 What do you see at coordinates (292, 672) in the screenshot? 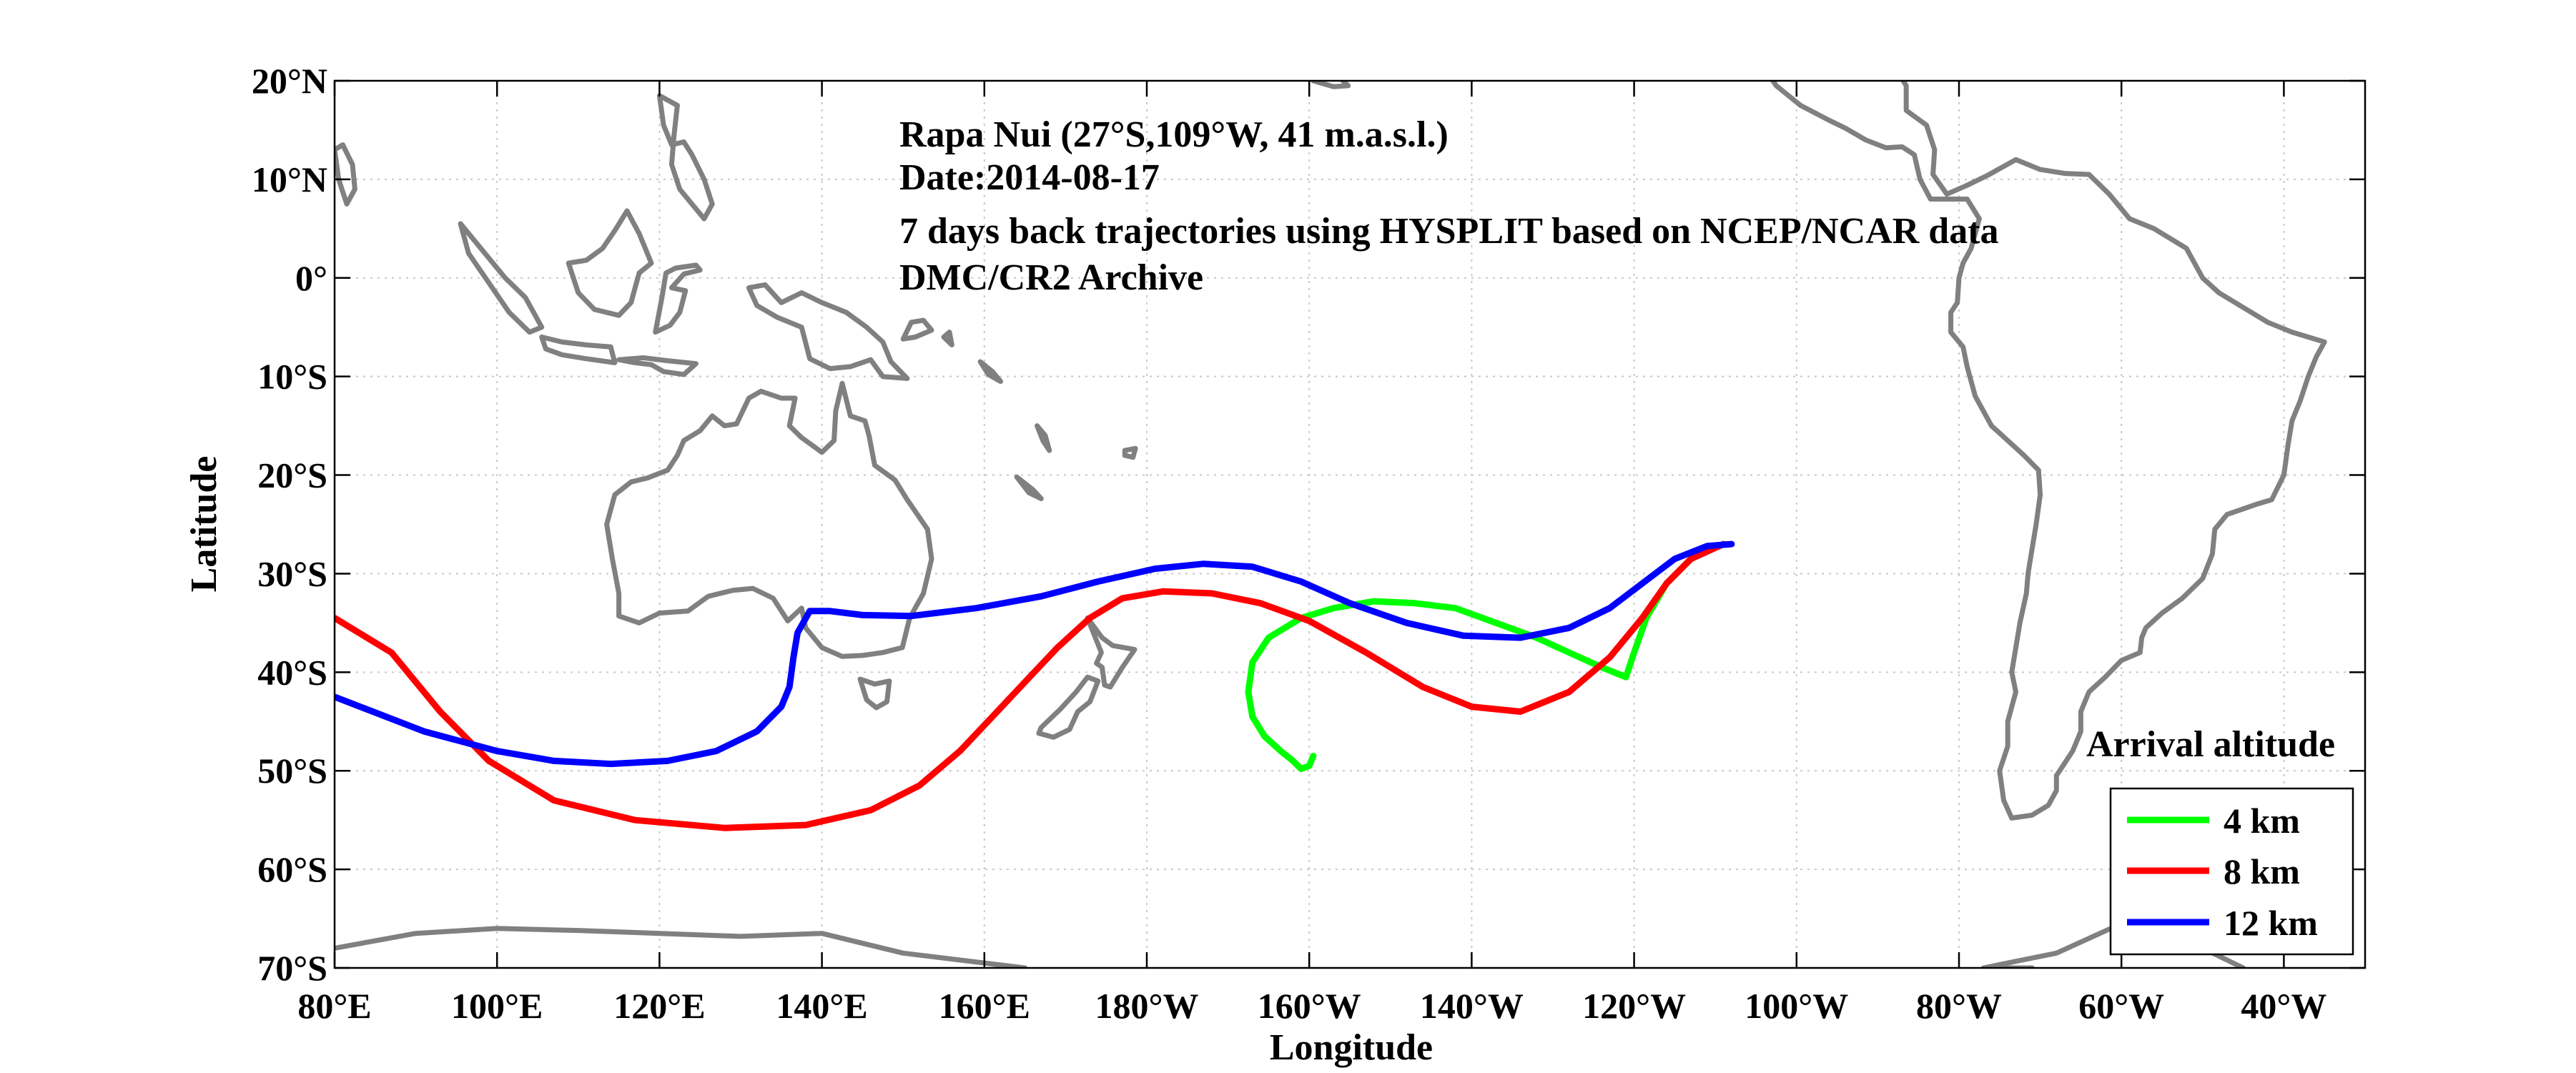
I see `y-tick-label-40degs: 40°S` at bounding box center [292, 672].